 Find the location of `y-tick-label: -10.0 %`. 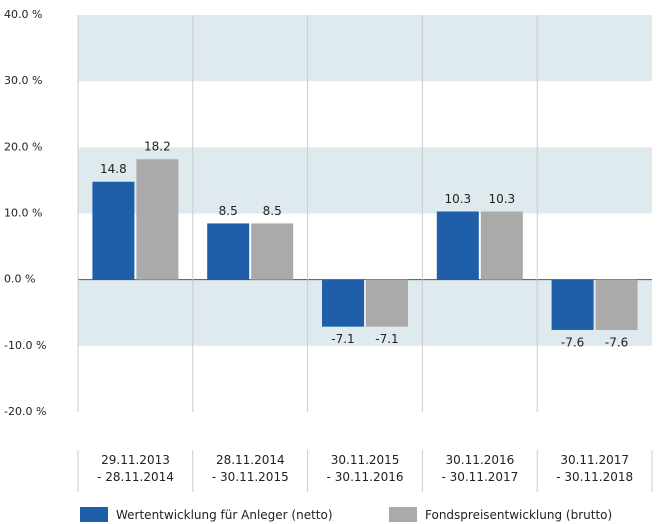

y-tick-label: -10.0 % is located at coordinates (25, 345).